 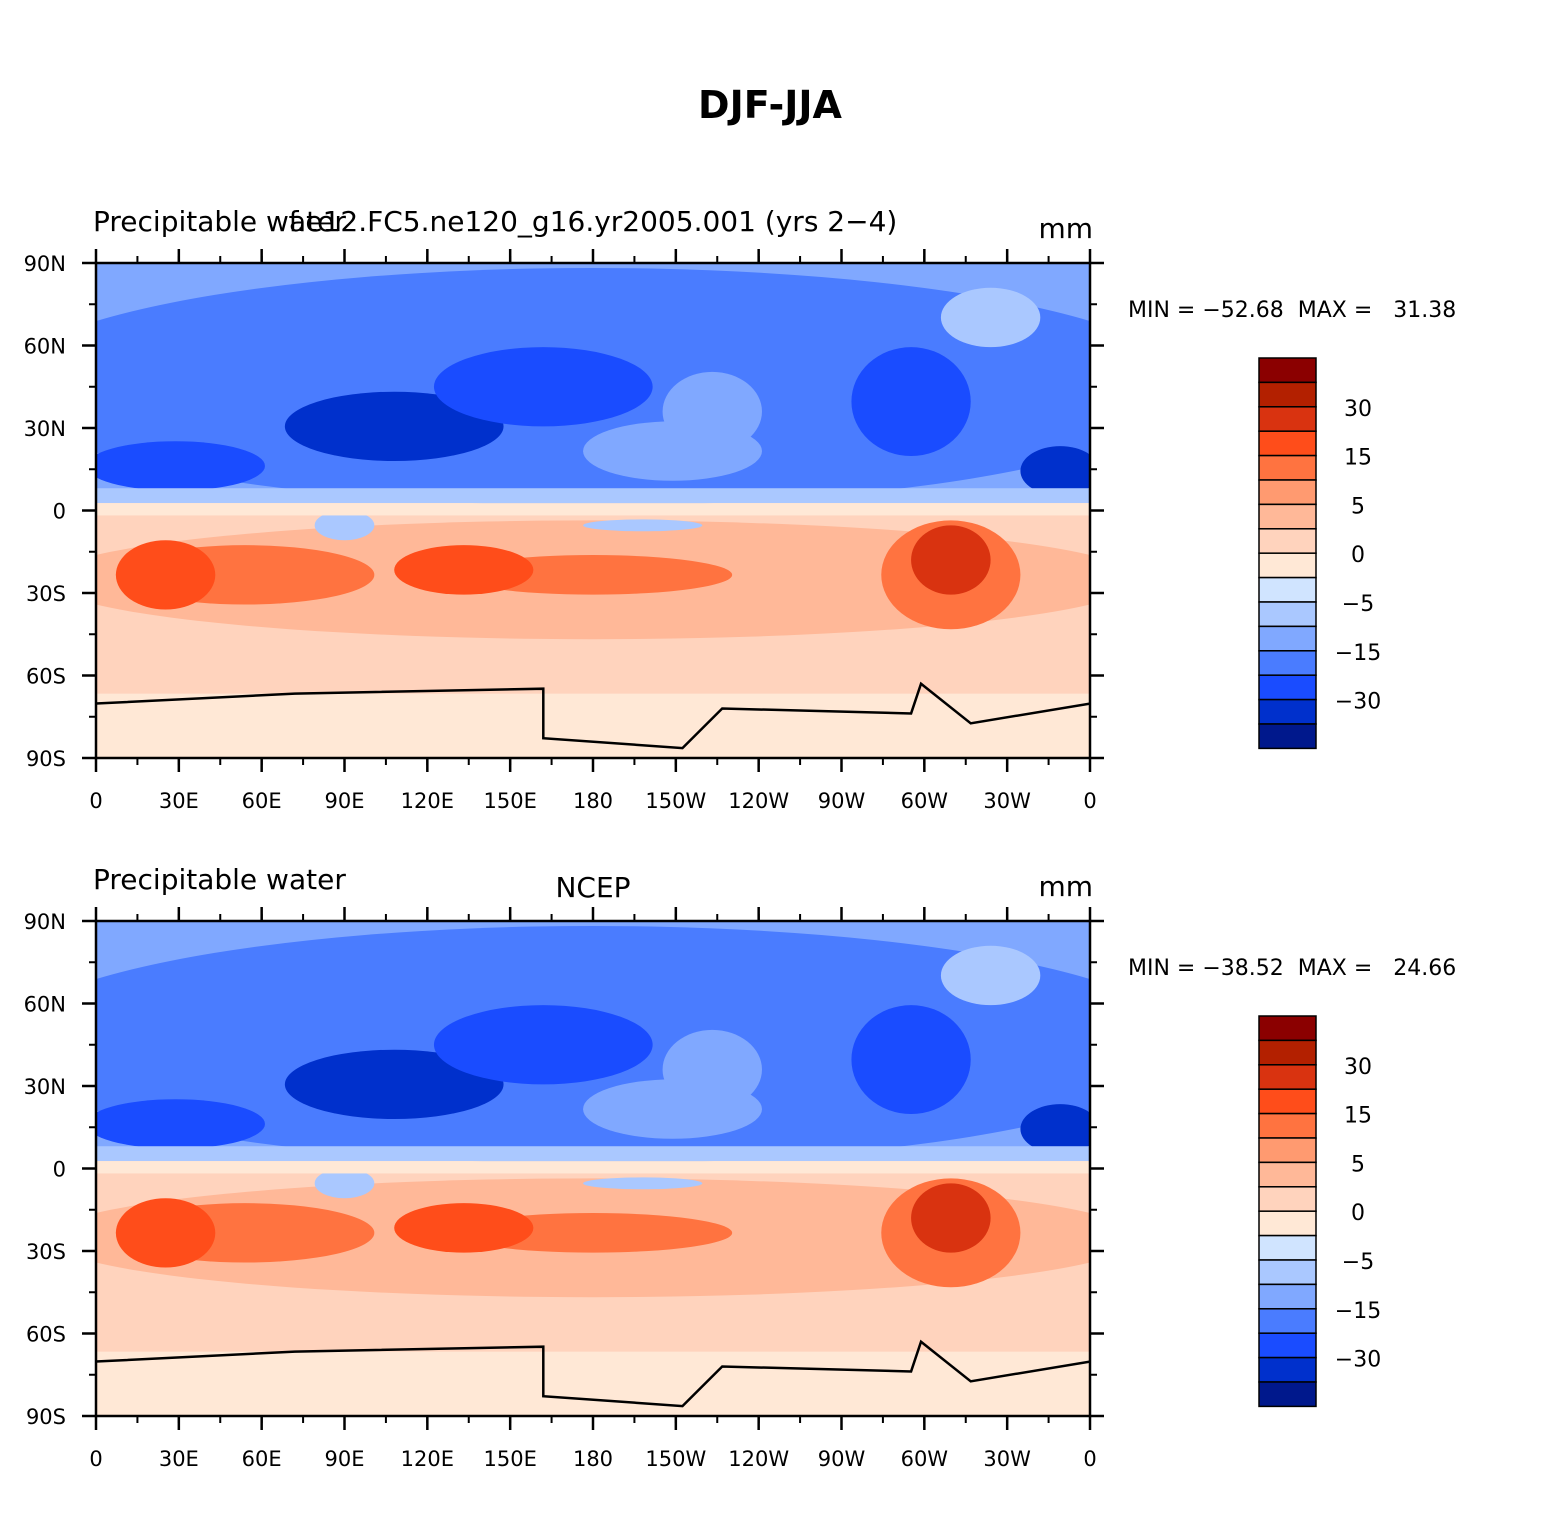 I want to click on lat-label: 60S, so click(x=46, y=677).